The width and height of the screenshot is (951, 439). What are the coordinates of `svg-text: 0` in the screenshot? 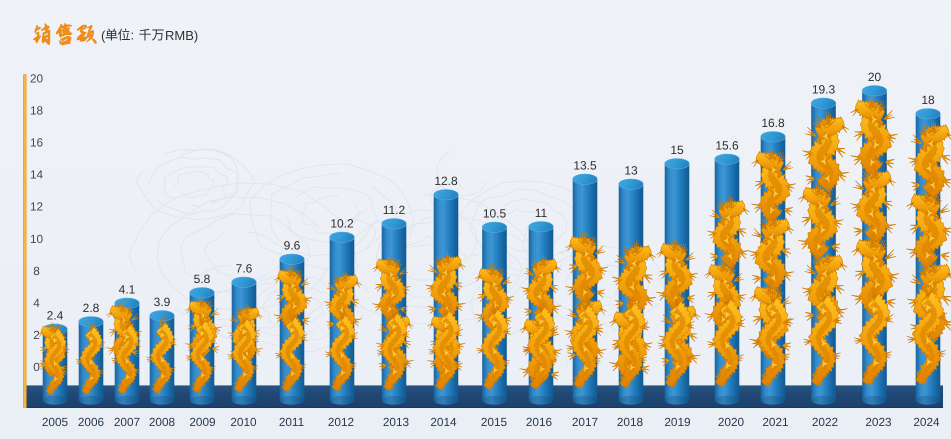 It's located at (36, 367).